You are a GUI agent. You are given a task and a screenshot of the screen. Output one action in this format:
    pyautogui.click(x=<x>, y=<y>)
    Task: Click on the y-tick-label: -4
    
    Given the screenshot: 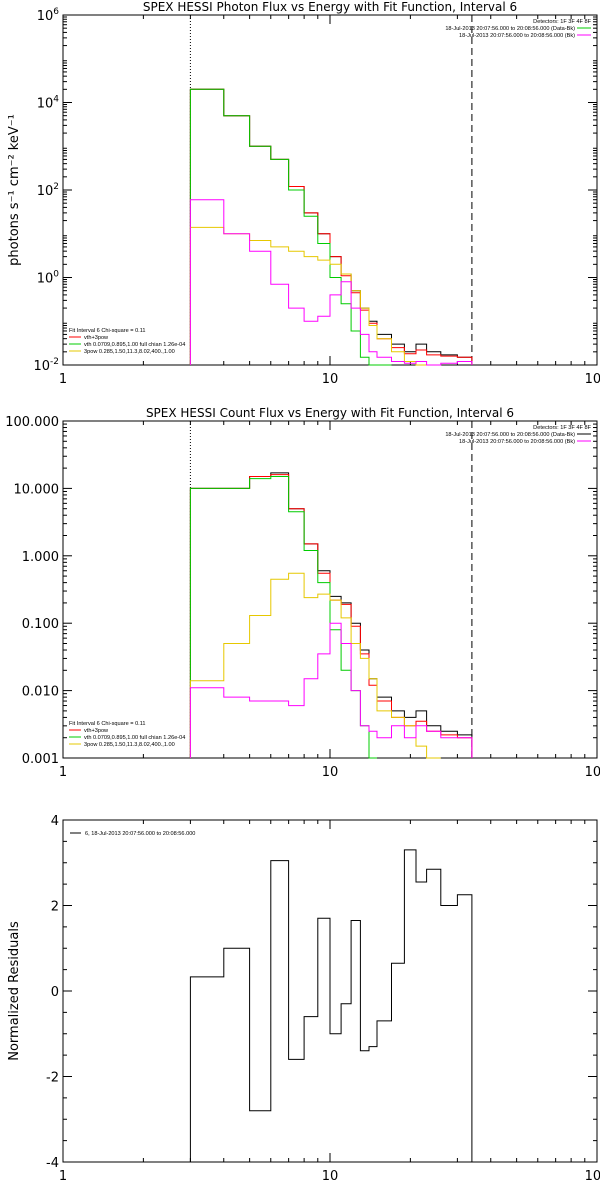 What is the action you would take?
    pyautogui.click(x=52, y=1163)
    